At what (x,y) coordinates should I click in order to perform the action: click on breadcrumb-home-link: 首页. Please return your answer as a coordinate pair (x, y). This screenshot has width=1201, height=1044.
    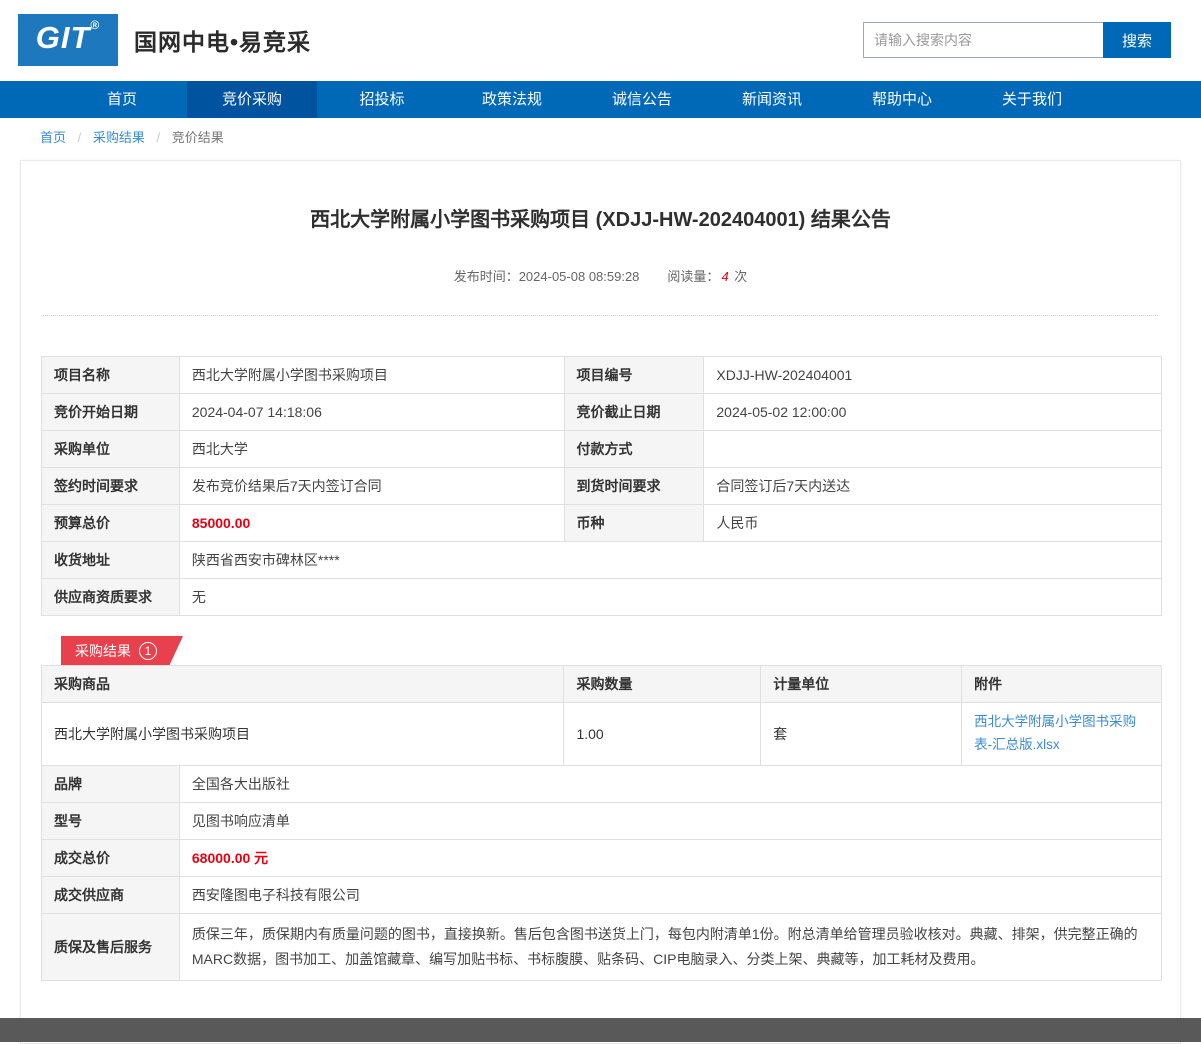
    Looking at the image, I should click on (53, 137).